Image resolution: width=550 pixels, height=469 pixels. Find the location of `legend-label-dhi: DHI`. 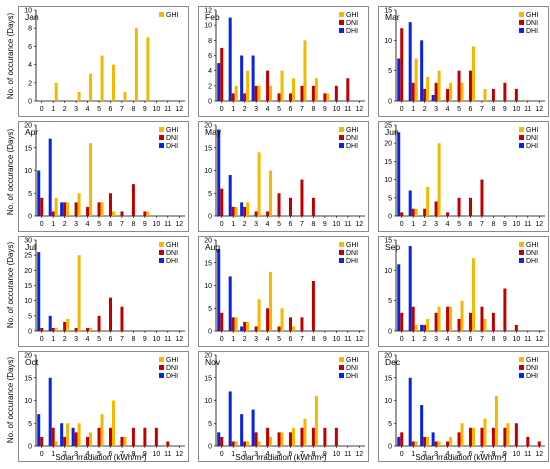

legend-label-dhi: DHI is located at coordinates (352, 261).